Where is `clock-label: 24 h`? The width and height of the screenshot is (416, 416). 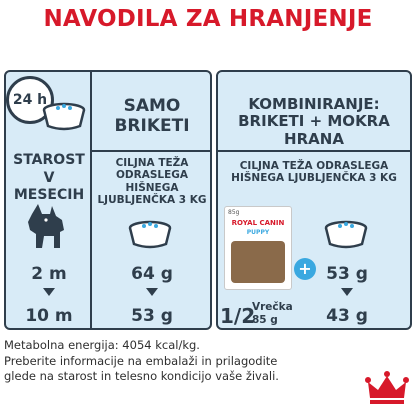 clock-label: 24 h is located at coordinates (30, 100).